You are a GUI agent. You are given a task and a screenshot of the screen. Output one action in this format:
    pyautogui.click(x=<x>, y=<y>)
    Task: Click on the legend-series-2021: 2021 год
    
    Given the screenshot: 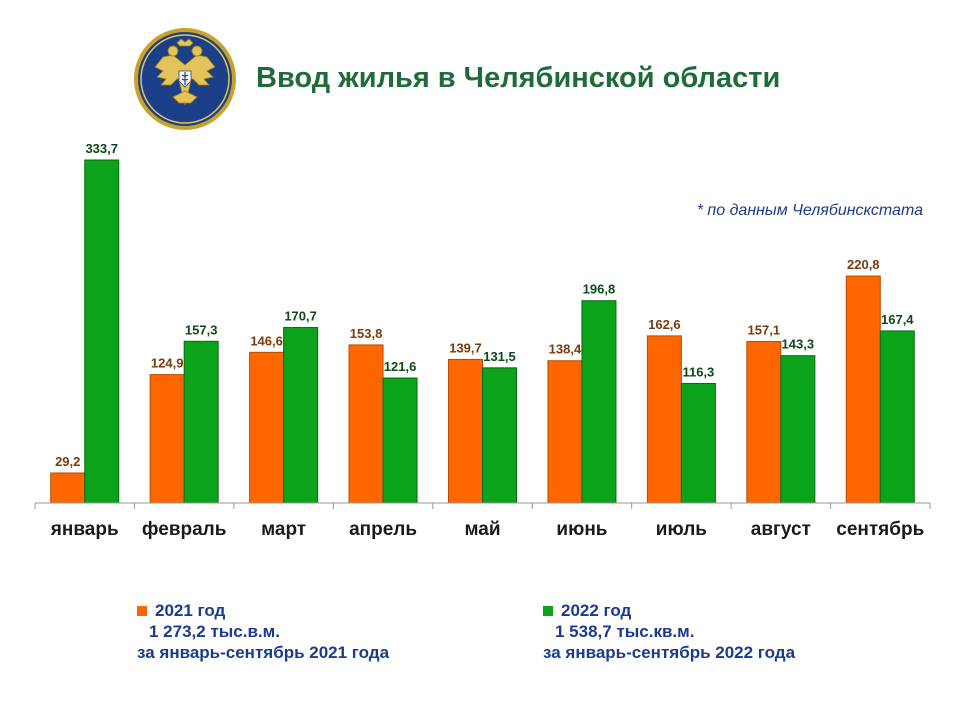 What is the action you would take?
    pyautogui.click(x=190, y=610)
    